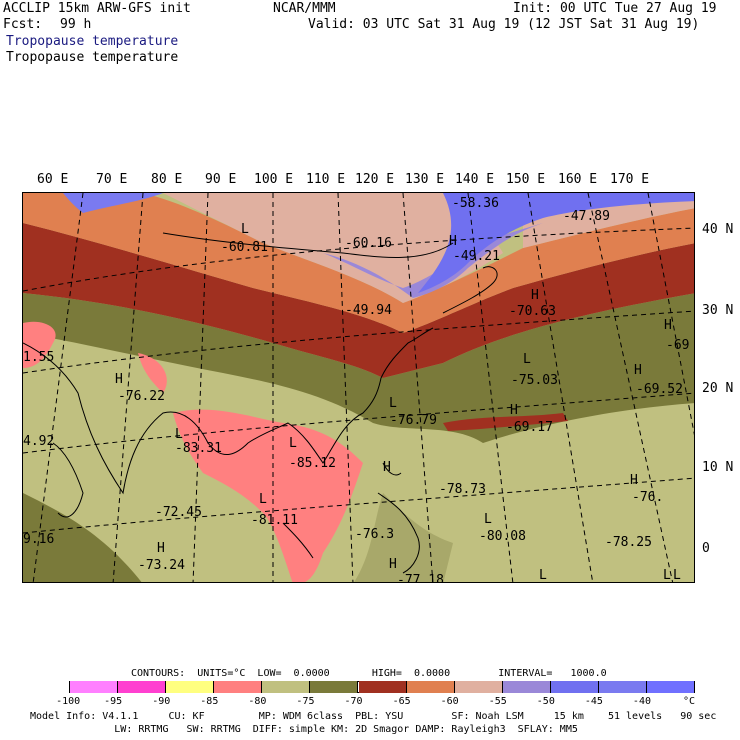  What do you see at coordinates (304, 8) in the screenshot?
I see `org-label: NCAR/MMM` at bounding box center [304, 8].